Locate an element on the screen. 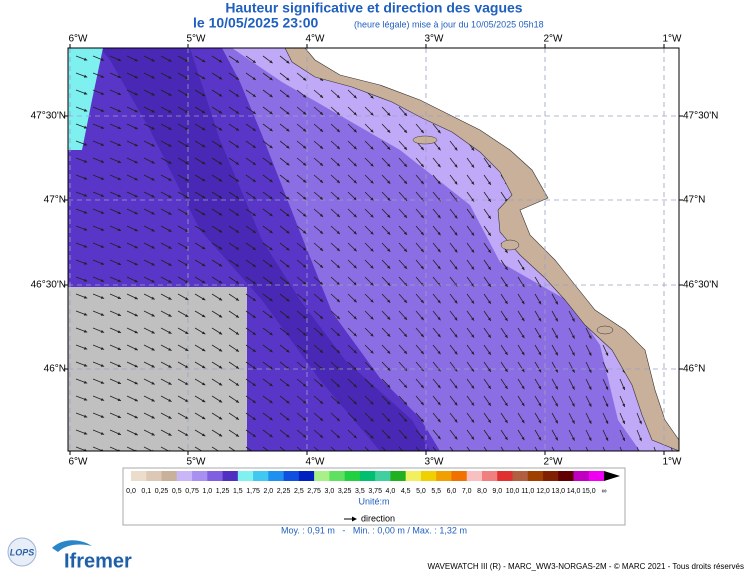 The width and height of the screenshot is (748, 576). scale-label: 0,0 is located at coordinates (131, 491).